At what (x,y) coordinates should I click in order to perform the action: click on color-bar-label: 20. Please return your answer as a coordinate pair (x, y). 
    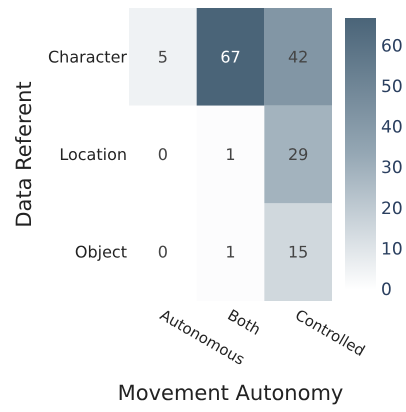
    Looking at the image, I should click on (392, 208).